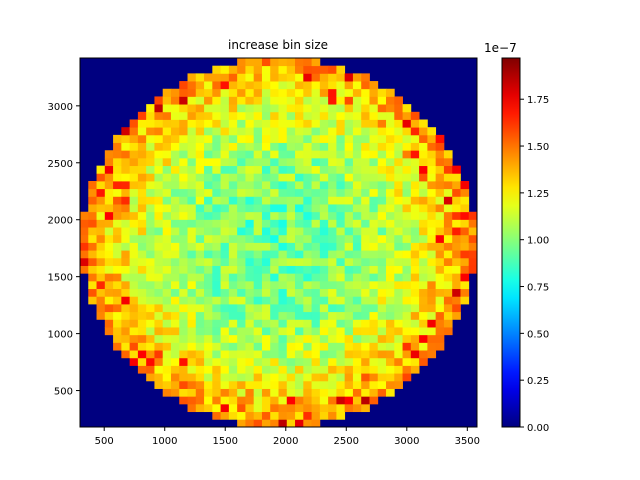 The height and width of the screenshot is (480, 640). What do you see at coordinates (164, 441) in the screenshot?
I see `x-tick-label: 1000` at bounding box center [164, 441].